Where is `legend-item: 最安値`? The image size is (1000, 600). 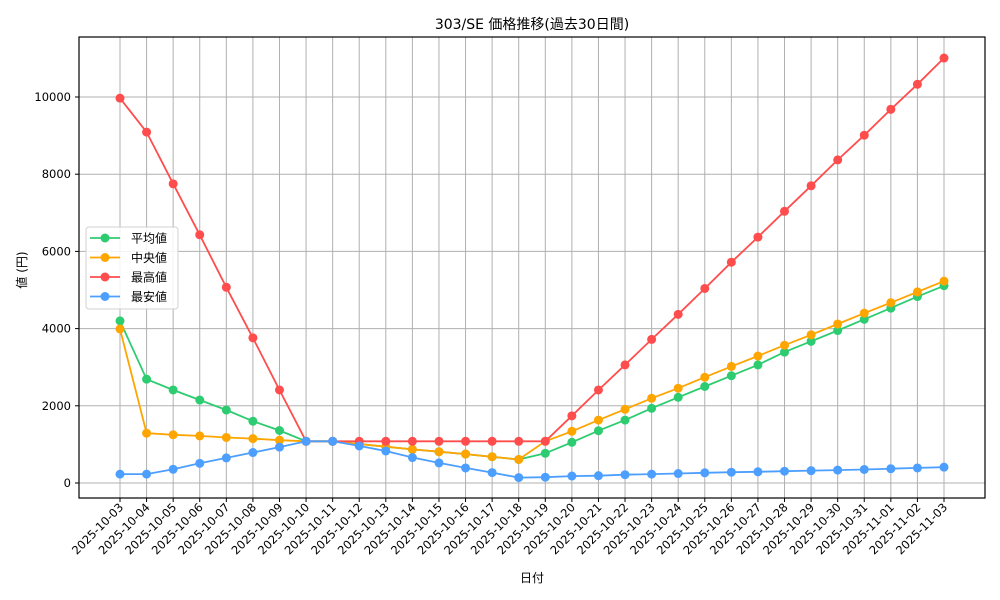 legend-item: 最安値 is located at coordinates (128, 296).